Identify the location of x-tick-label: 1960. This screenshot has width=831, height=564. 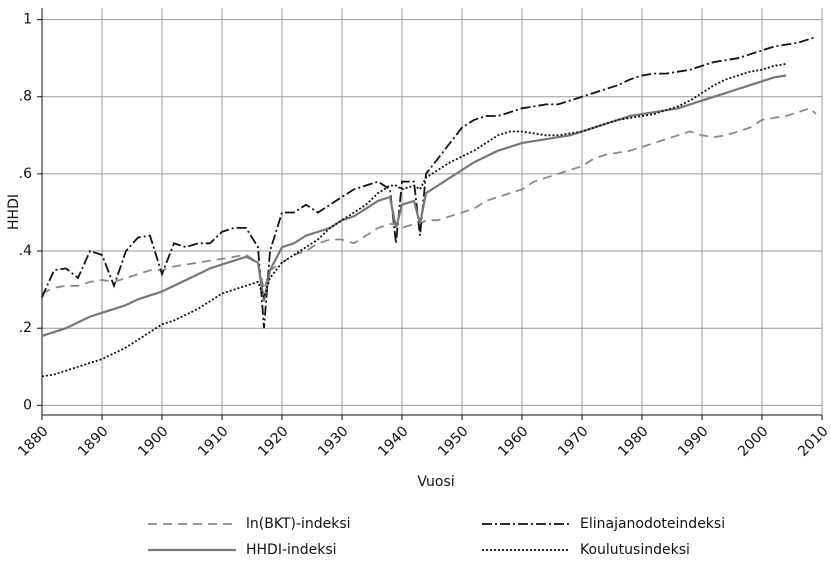
(513, 441).